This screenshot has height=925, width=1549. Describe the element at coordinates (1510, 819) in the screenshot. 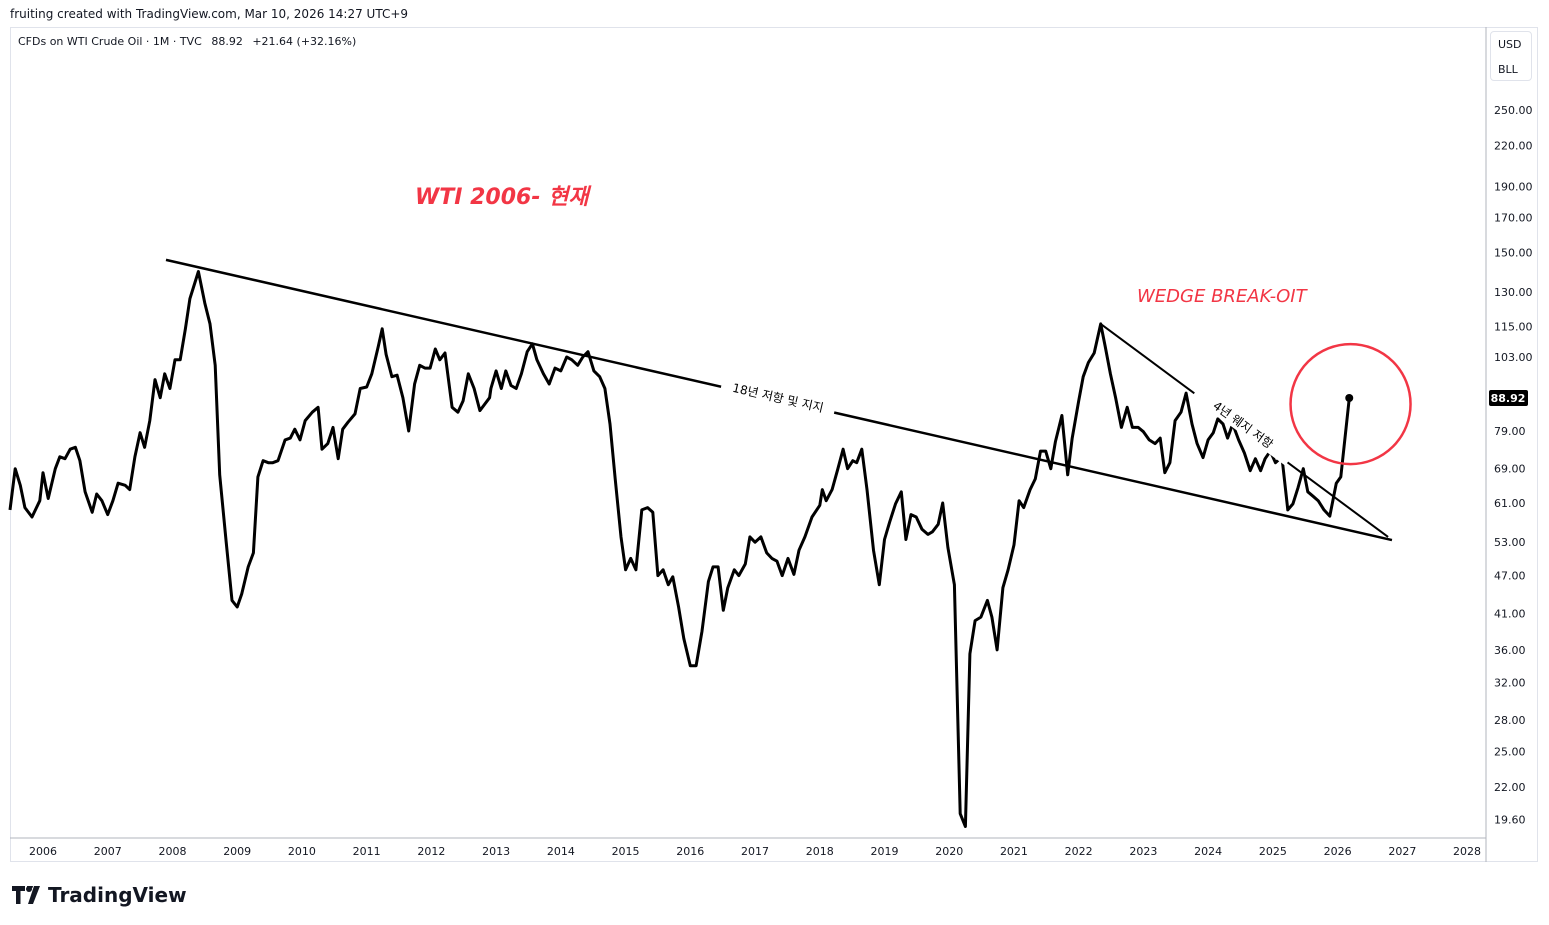

I see `price-tick-label: 19.60` at that location.